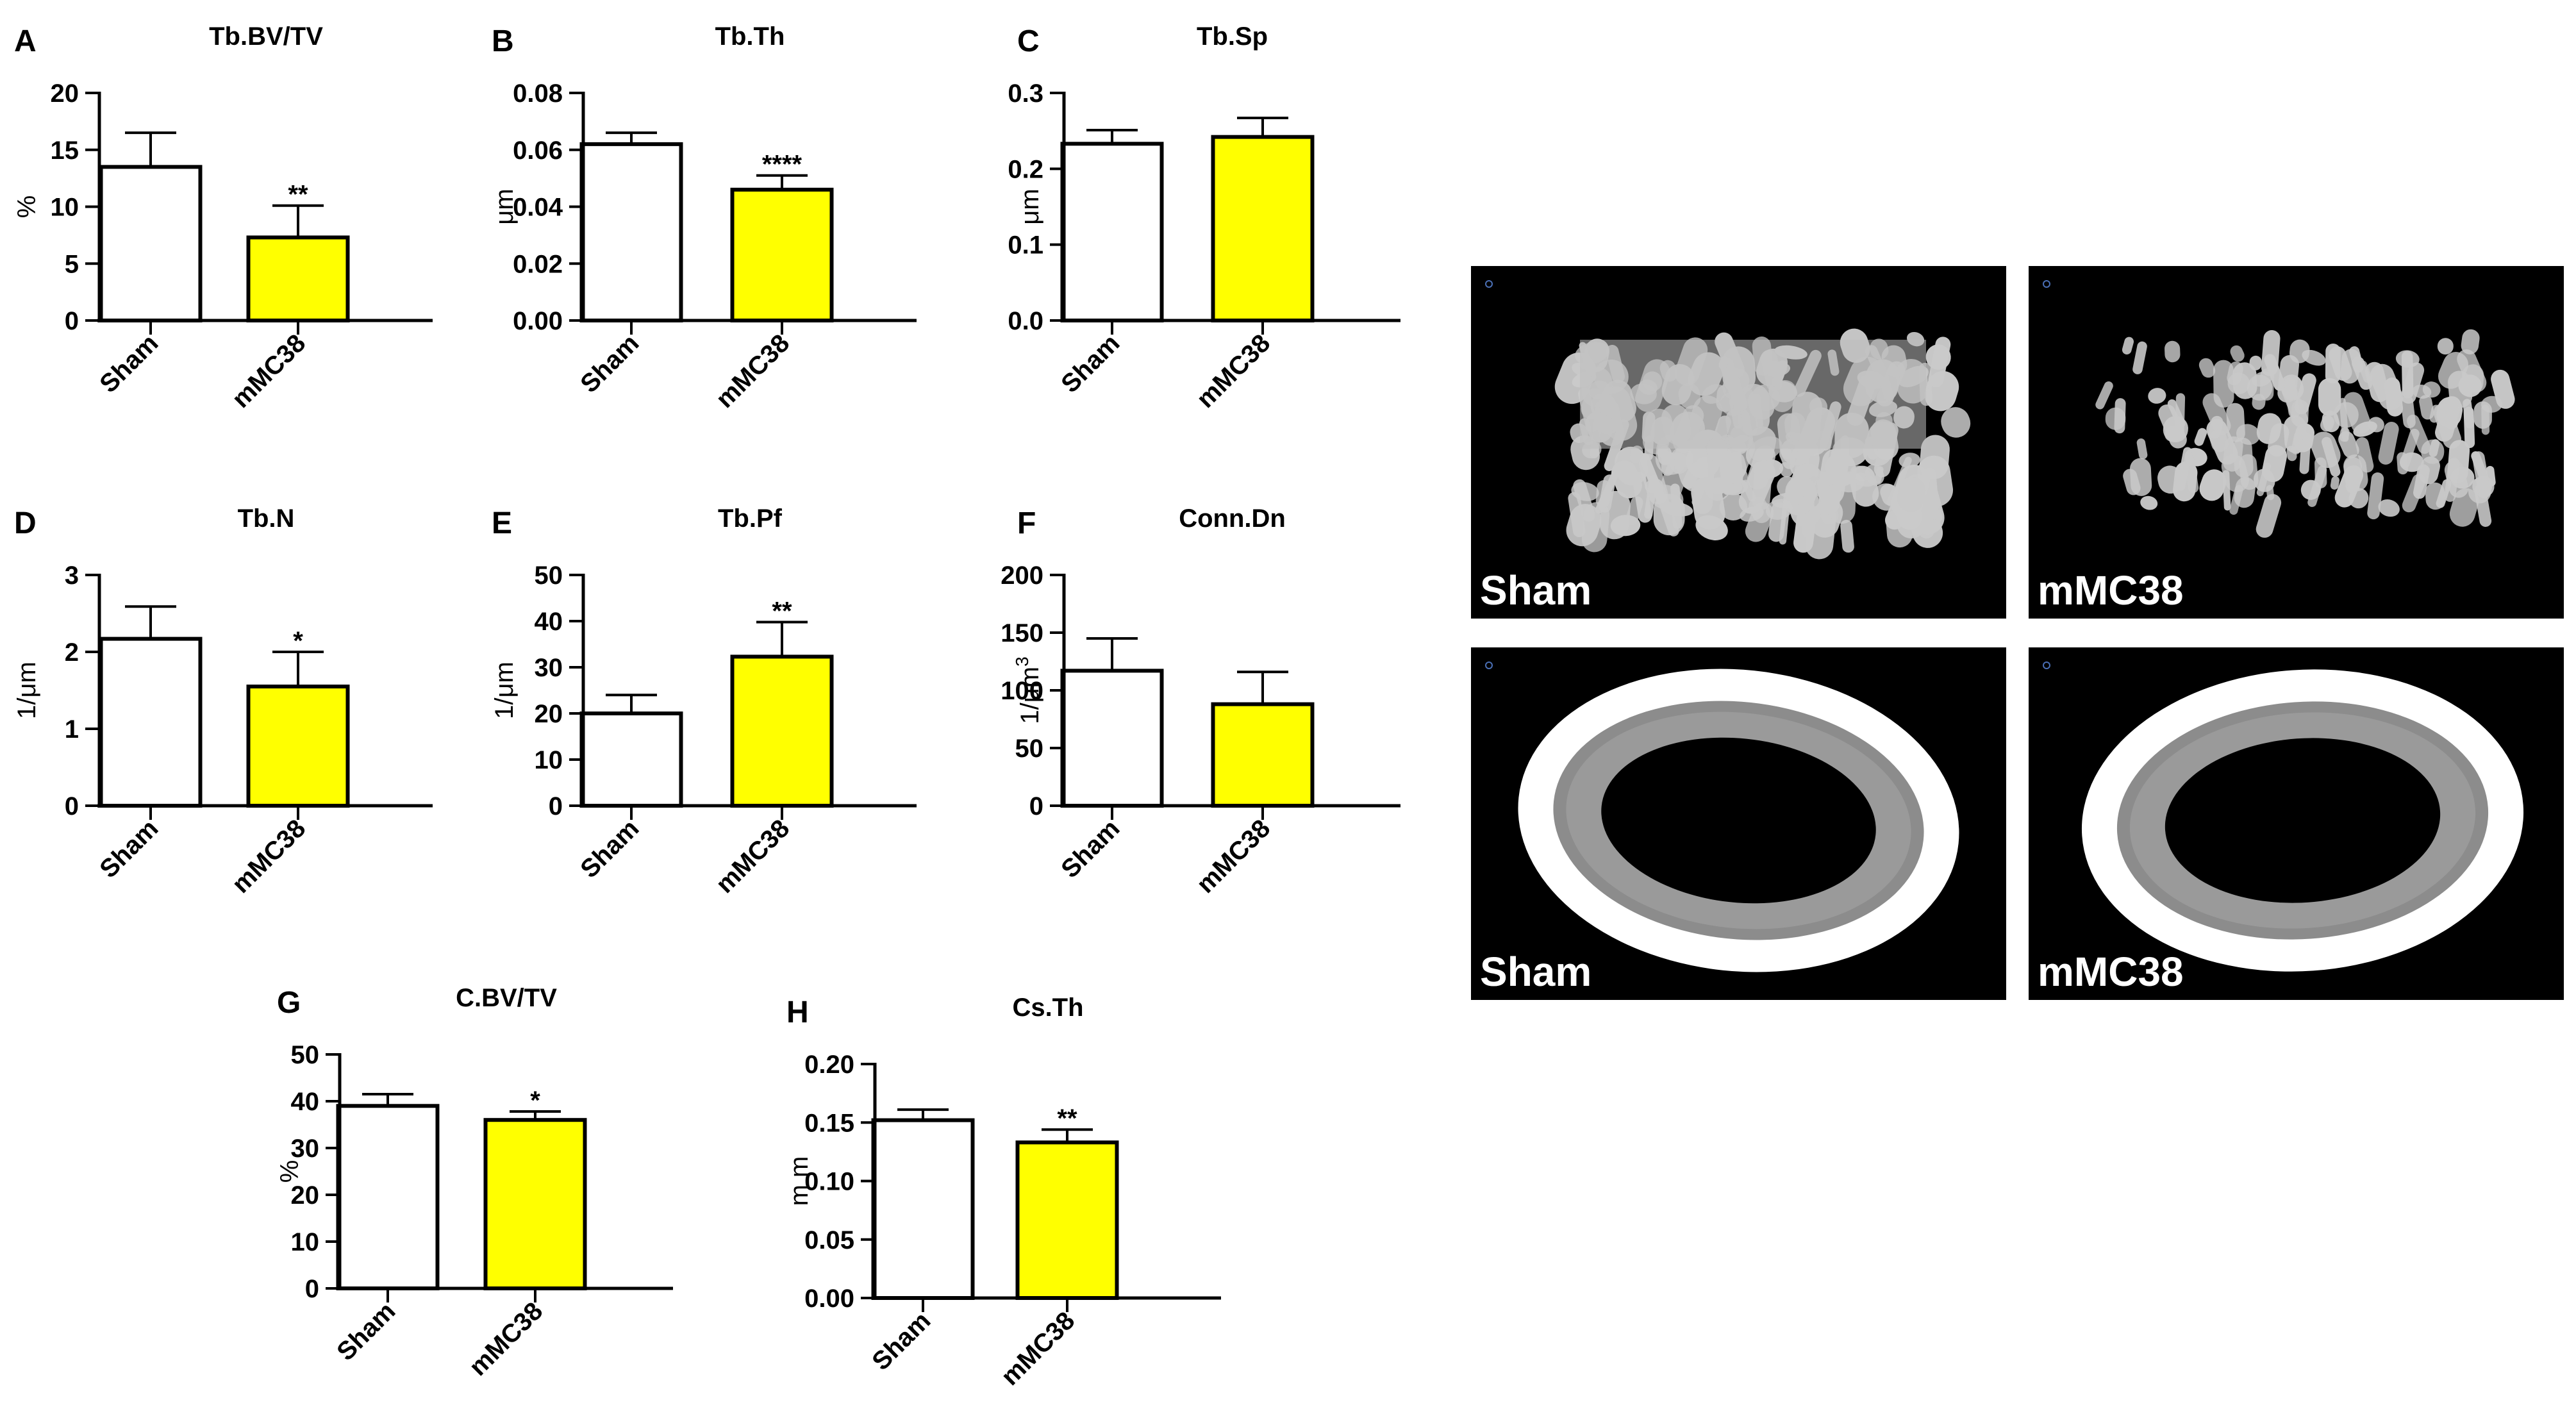 The height and width of the screenshot is (1423, 2576). Describe the element at coordinates (27, 207) in the screenshot. I see `y-axis-label: %` at that location.